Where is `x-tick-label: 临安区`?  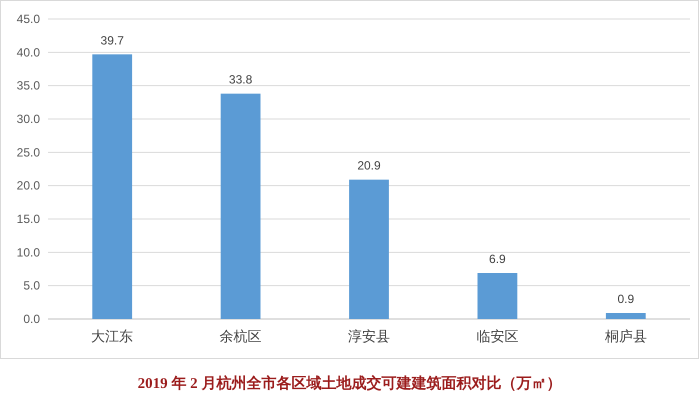 x-tick-label: 临安区 is located at coordinates (497, 337).